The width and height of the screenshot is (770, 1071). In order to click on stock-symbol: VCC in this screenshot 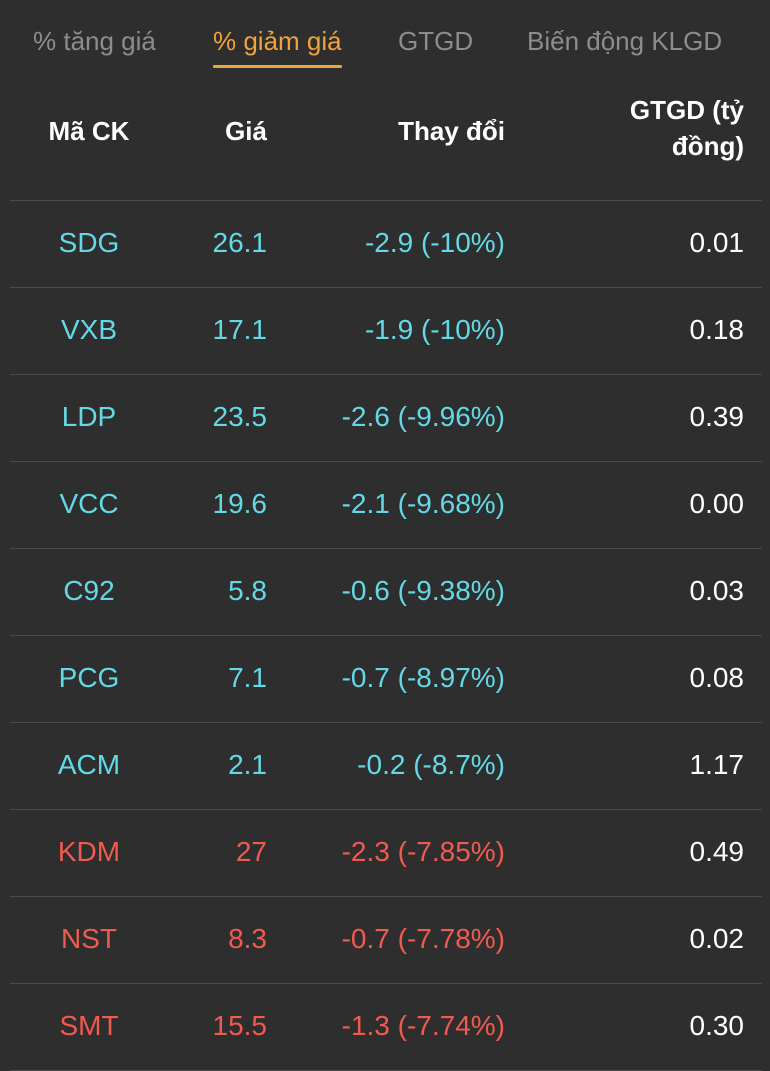, I will do `click(89, 503)`.